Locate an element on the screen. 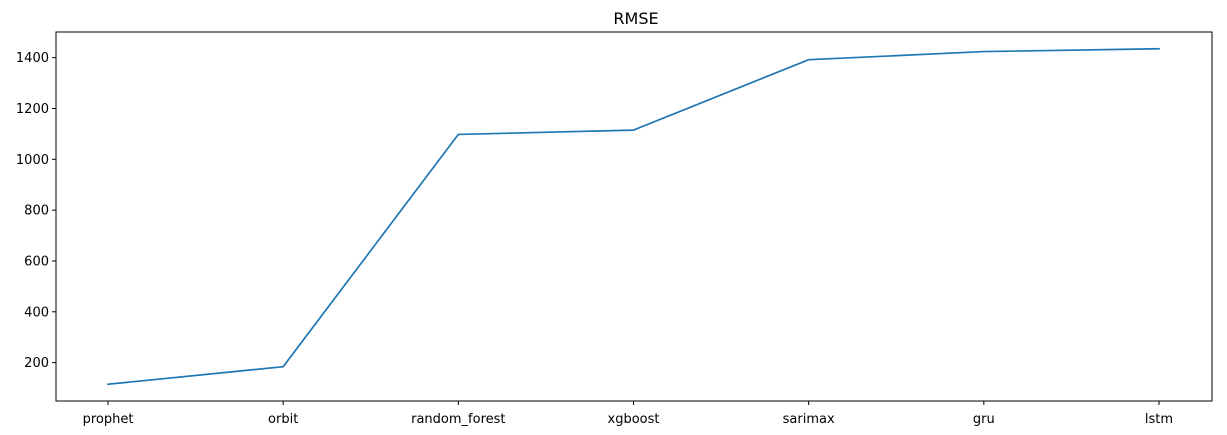  x-tick-label: prophet is located at coordinates (108, 419).